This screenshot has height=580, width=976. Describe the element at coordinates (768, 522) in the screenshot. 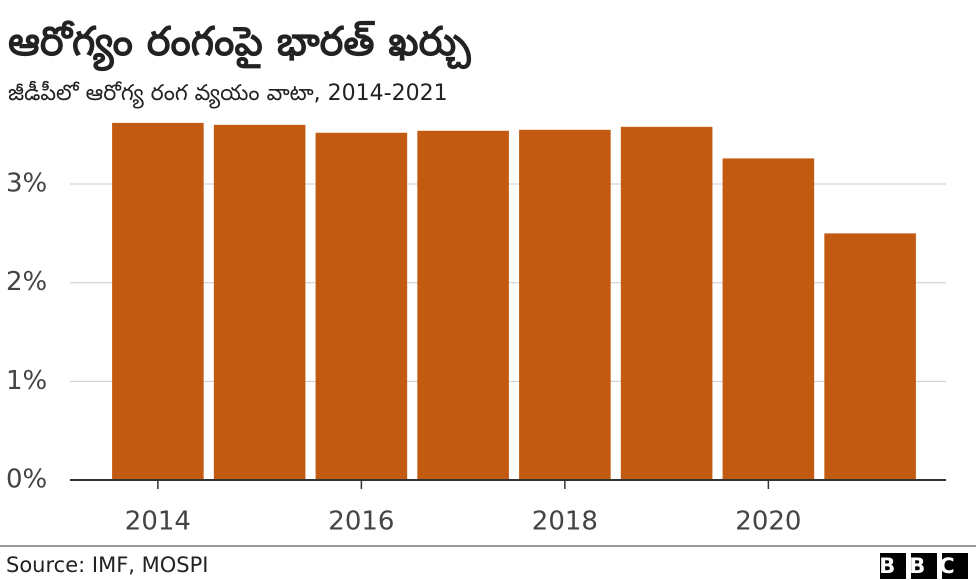

I see `x-tick-label: 2020` at that location.